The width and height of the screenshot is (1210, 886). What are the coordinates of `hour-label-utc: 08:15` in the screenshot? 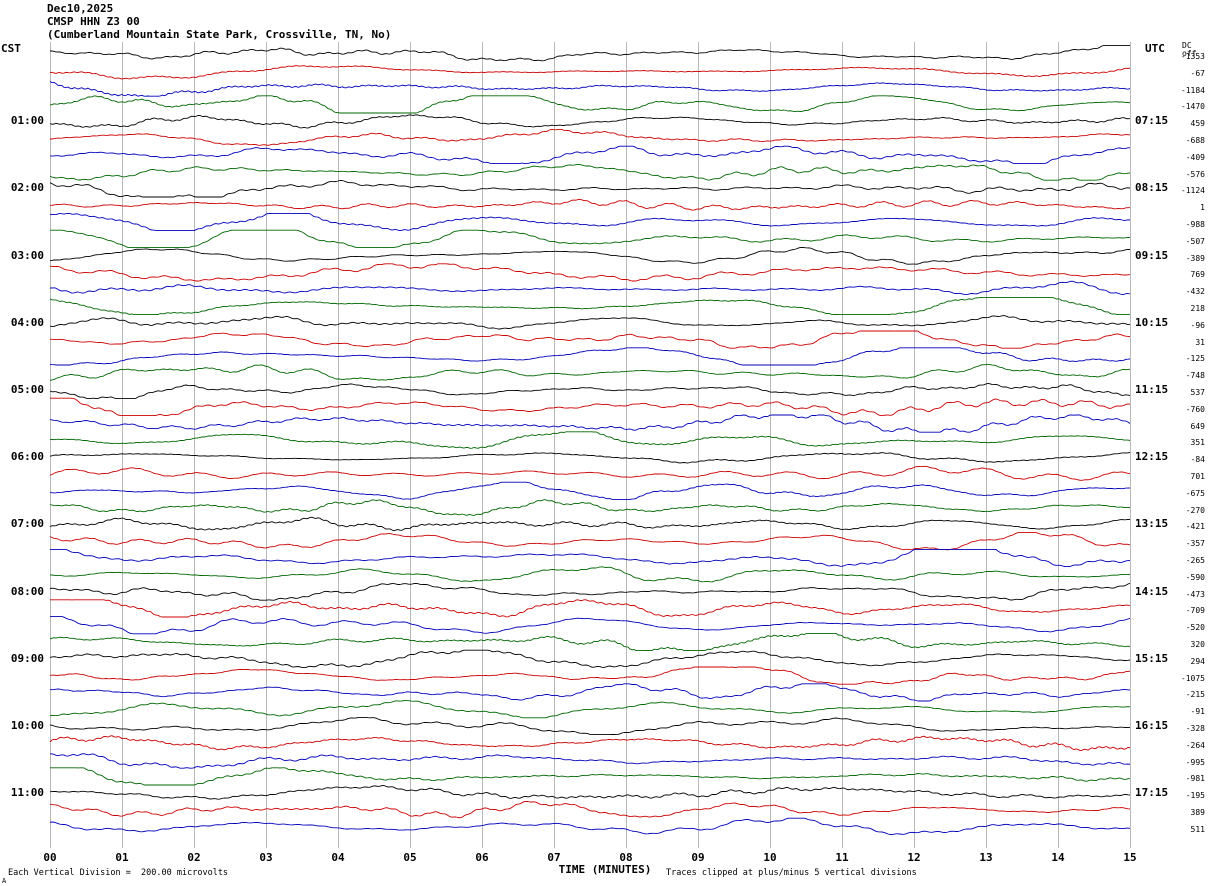 It's located at (1152, 188).